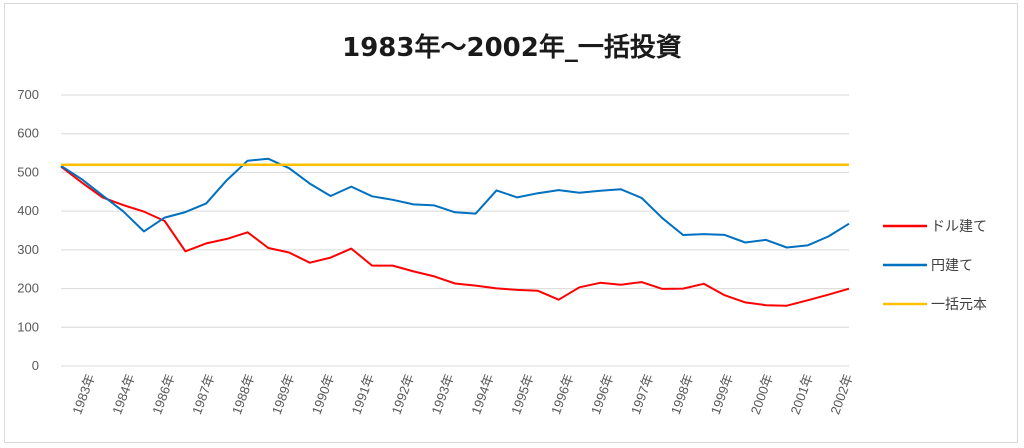 This screenshot has width=1024, height=448. What do you see at coordinates (35, 365) in the screenshot?
I see `y-tick-label: 0` at bounding box center [35, 365].